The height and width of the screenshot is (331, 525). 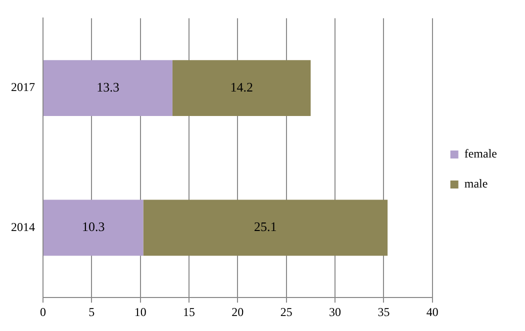 I want to click on x-tick-label: 10, so click(x=140, y=311).